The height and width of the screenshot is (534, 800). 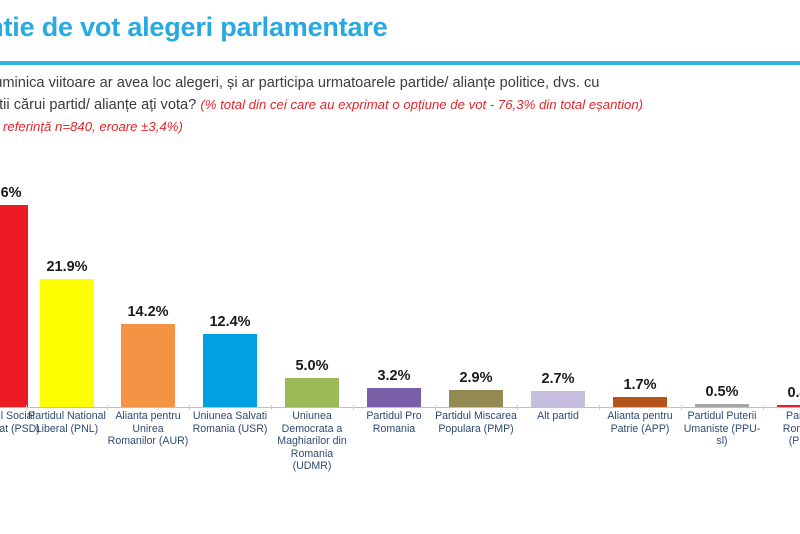 I want to click on bar-value-label: 3.2%, so click(x=394, y=376).